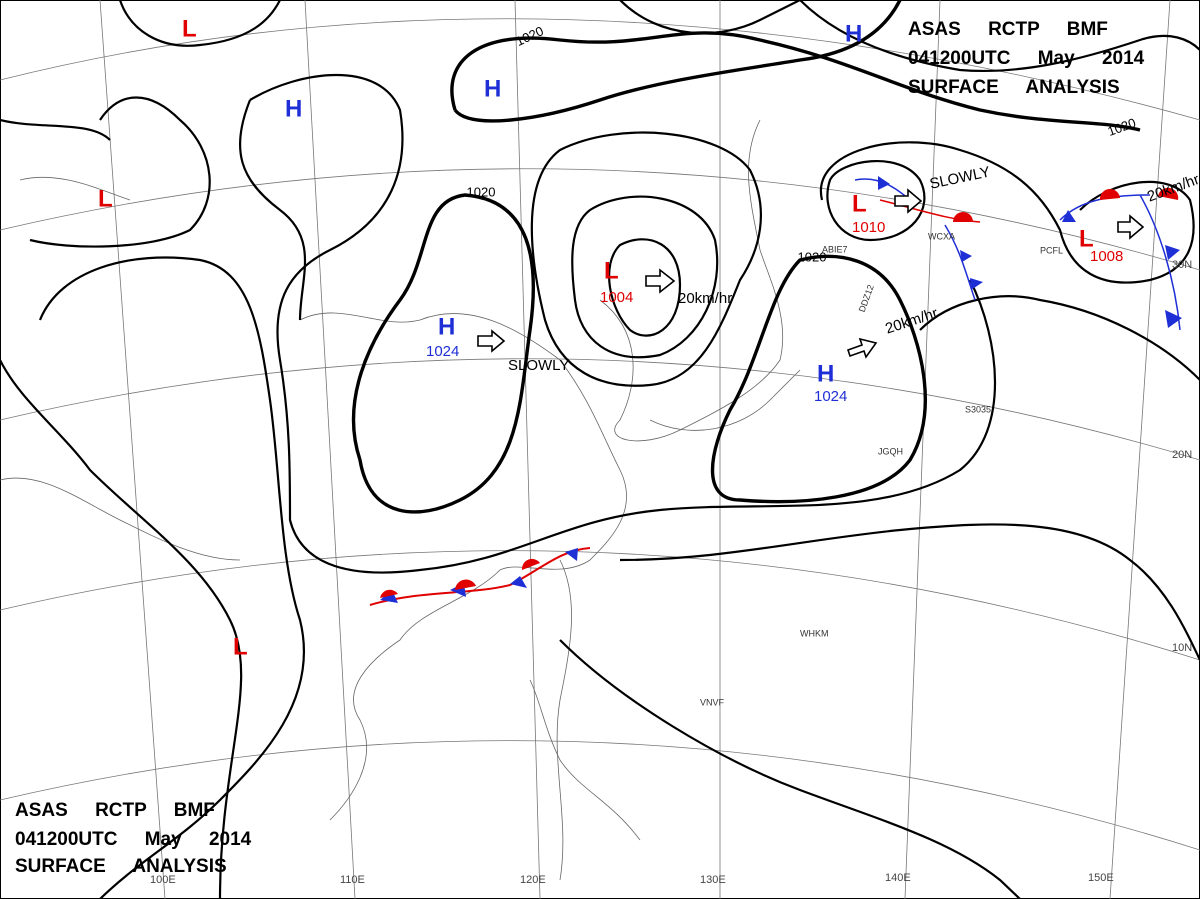 This screenshot has width=1200, height=899. What do you see at coordinates (1182, 455) in the screenshot?
I see `latitude-label: 20N` at bounding box center [1182, 455].